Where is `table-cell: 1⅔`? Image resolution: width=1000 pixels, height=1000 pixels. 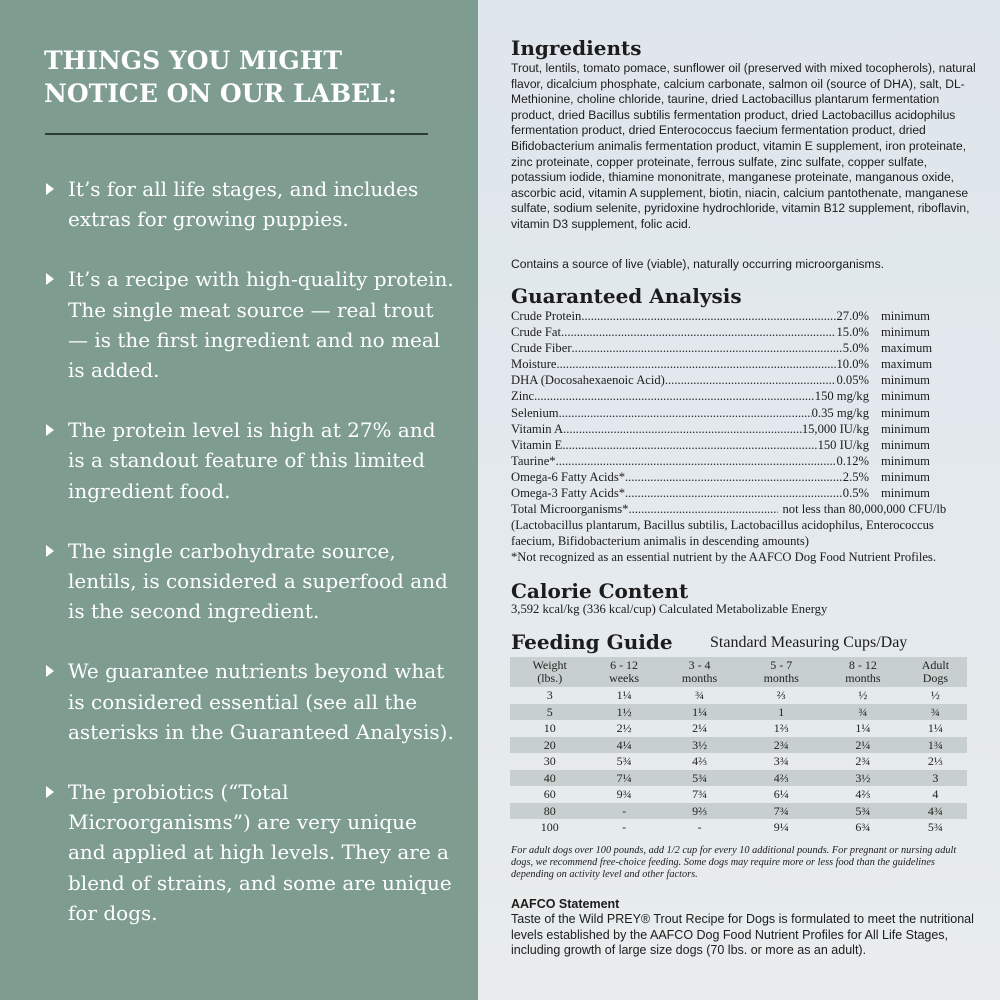
table-cell: 1⅔ is located at coordinates (781, 728).